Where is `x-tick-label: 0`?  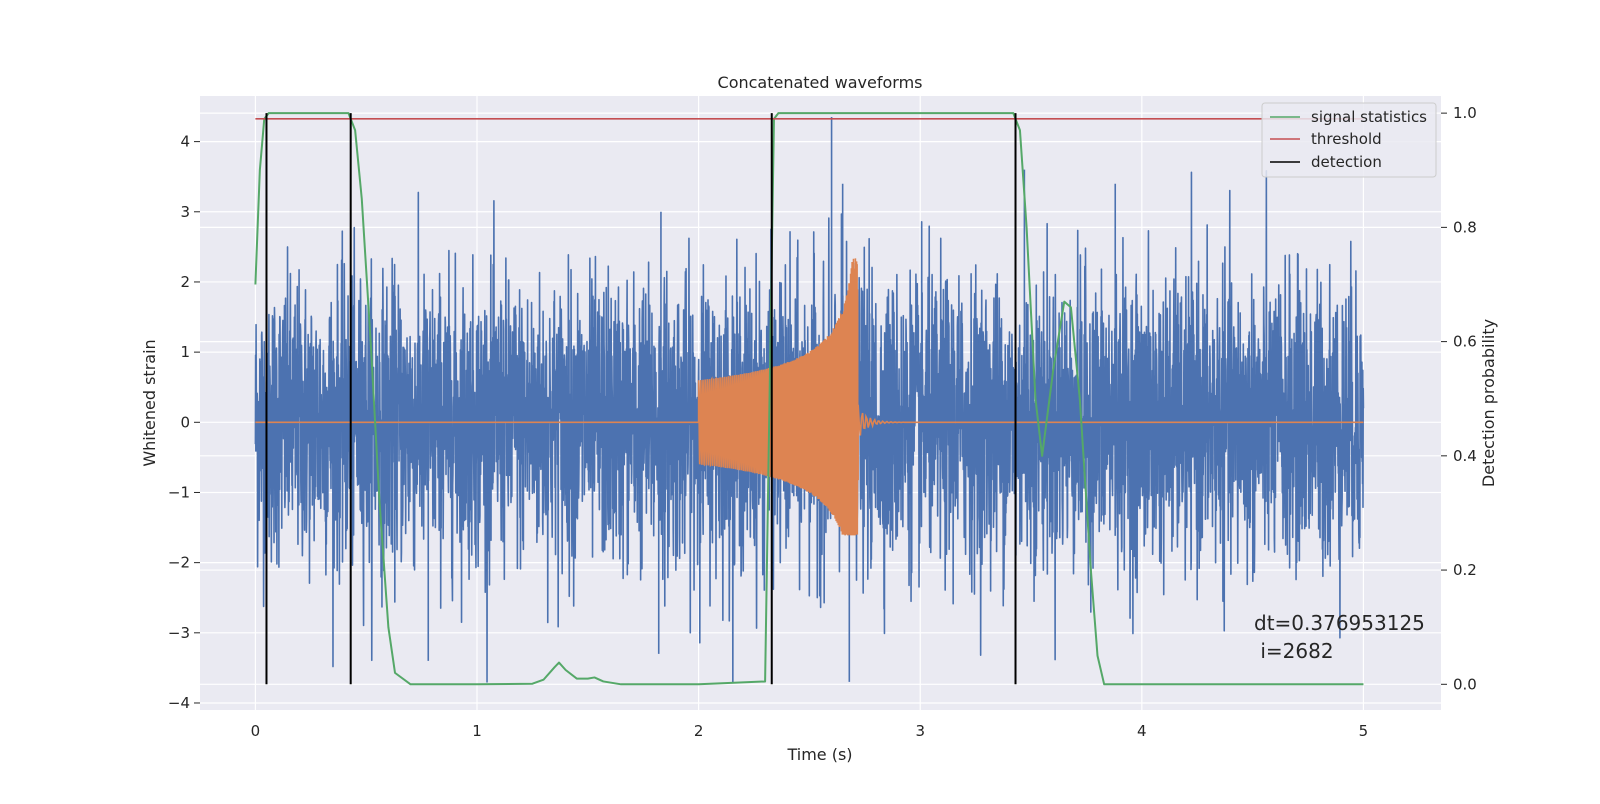
x-tick-label: 0 is located at coordinates (256, 731).